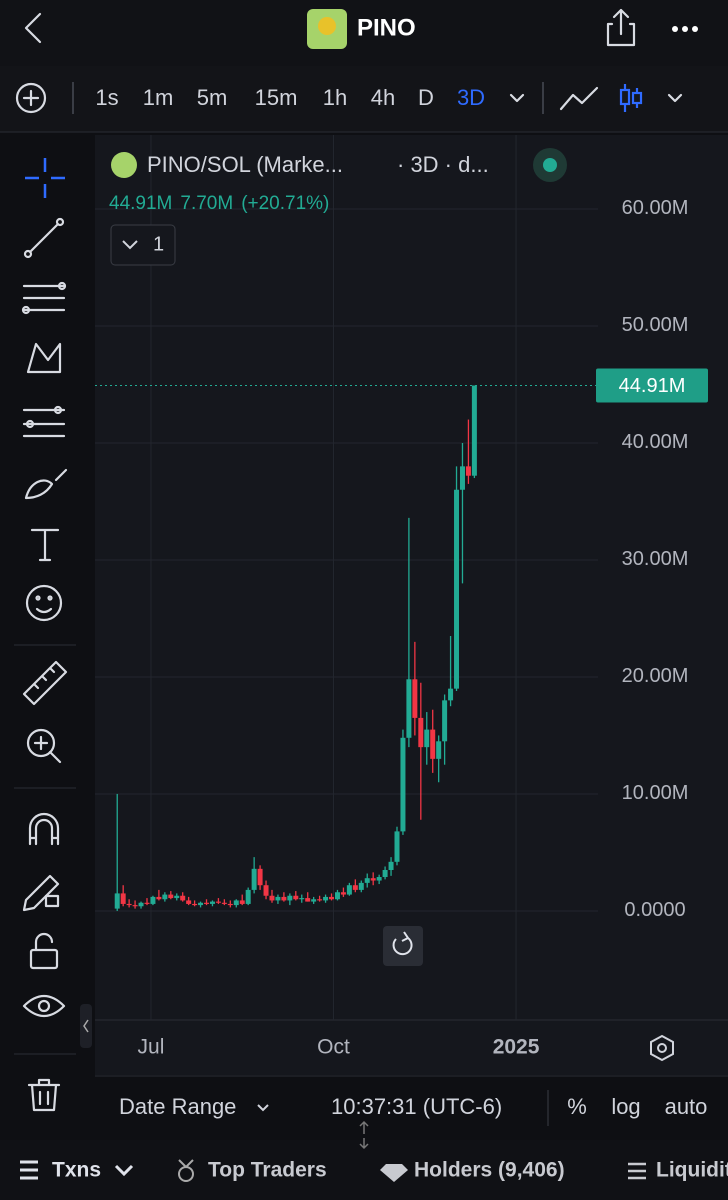  I want to click on timeframe-dropdown, so click(517, 98).